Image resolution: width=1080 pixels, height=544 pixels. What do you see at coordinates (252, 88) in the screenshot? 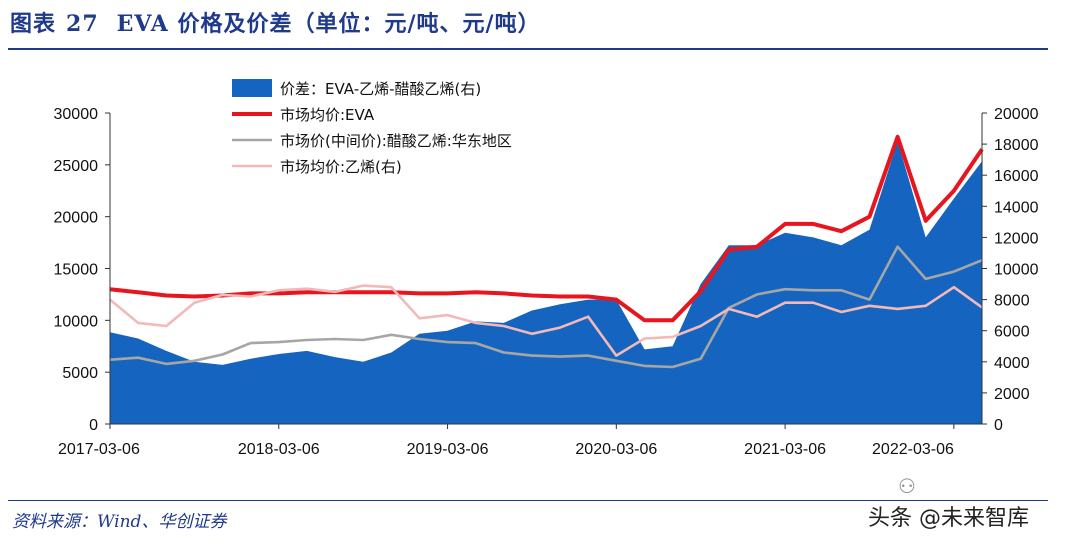
I see `legend-swatch-spread` at bounding box center [252, 88].